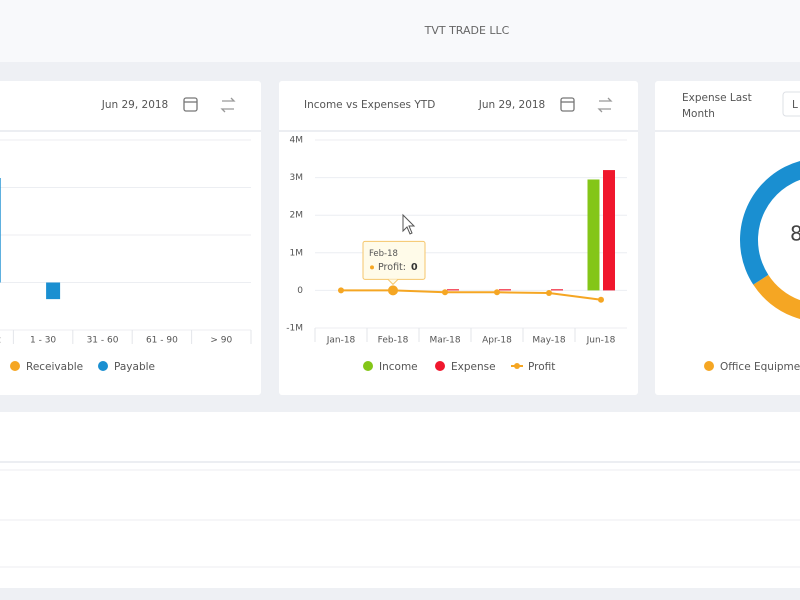 Image resolution: width=800 pixels, height=600 pixels. I want to click on x-tick-label: 31 - 60, so click(103, 341).